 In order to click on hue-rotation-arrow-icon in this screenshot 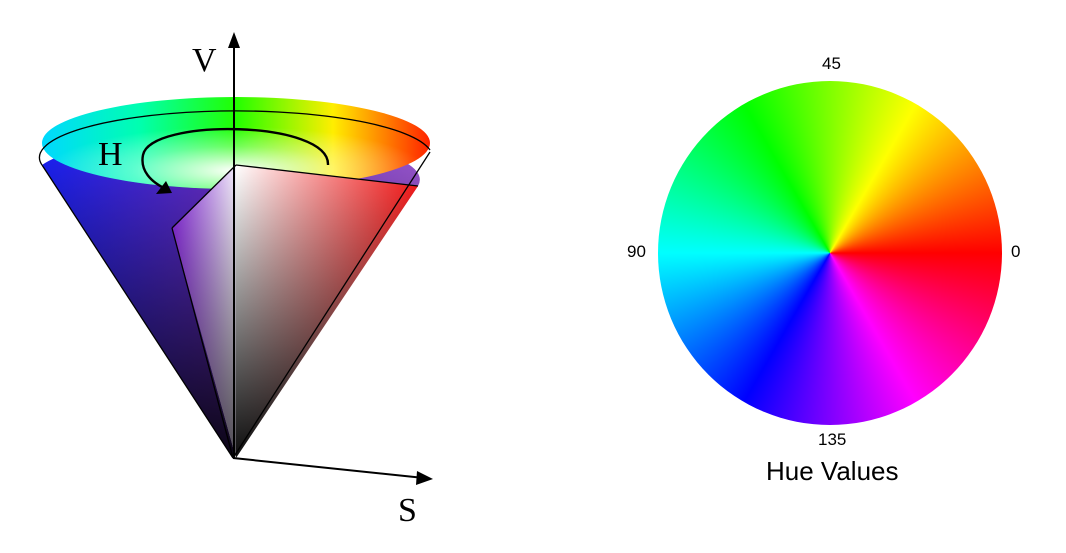, I will do `click(235, 160)`.